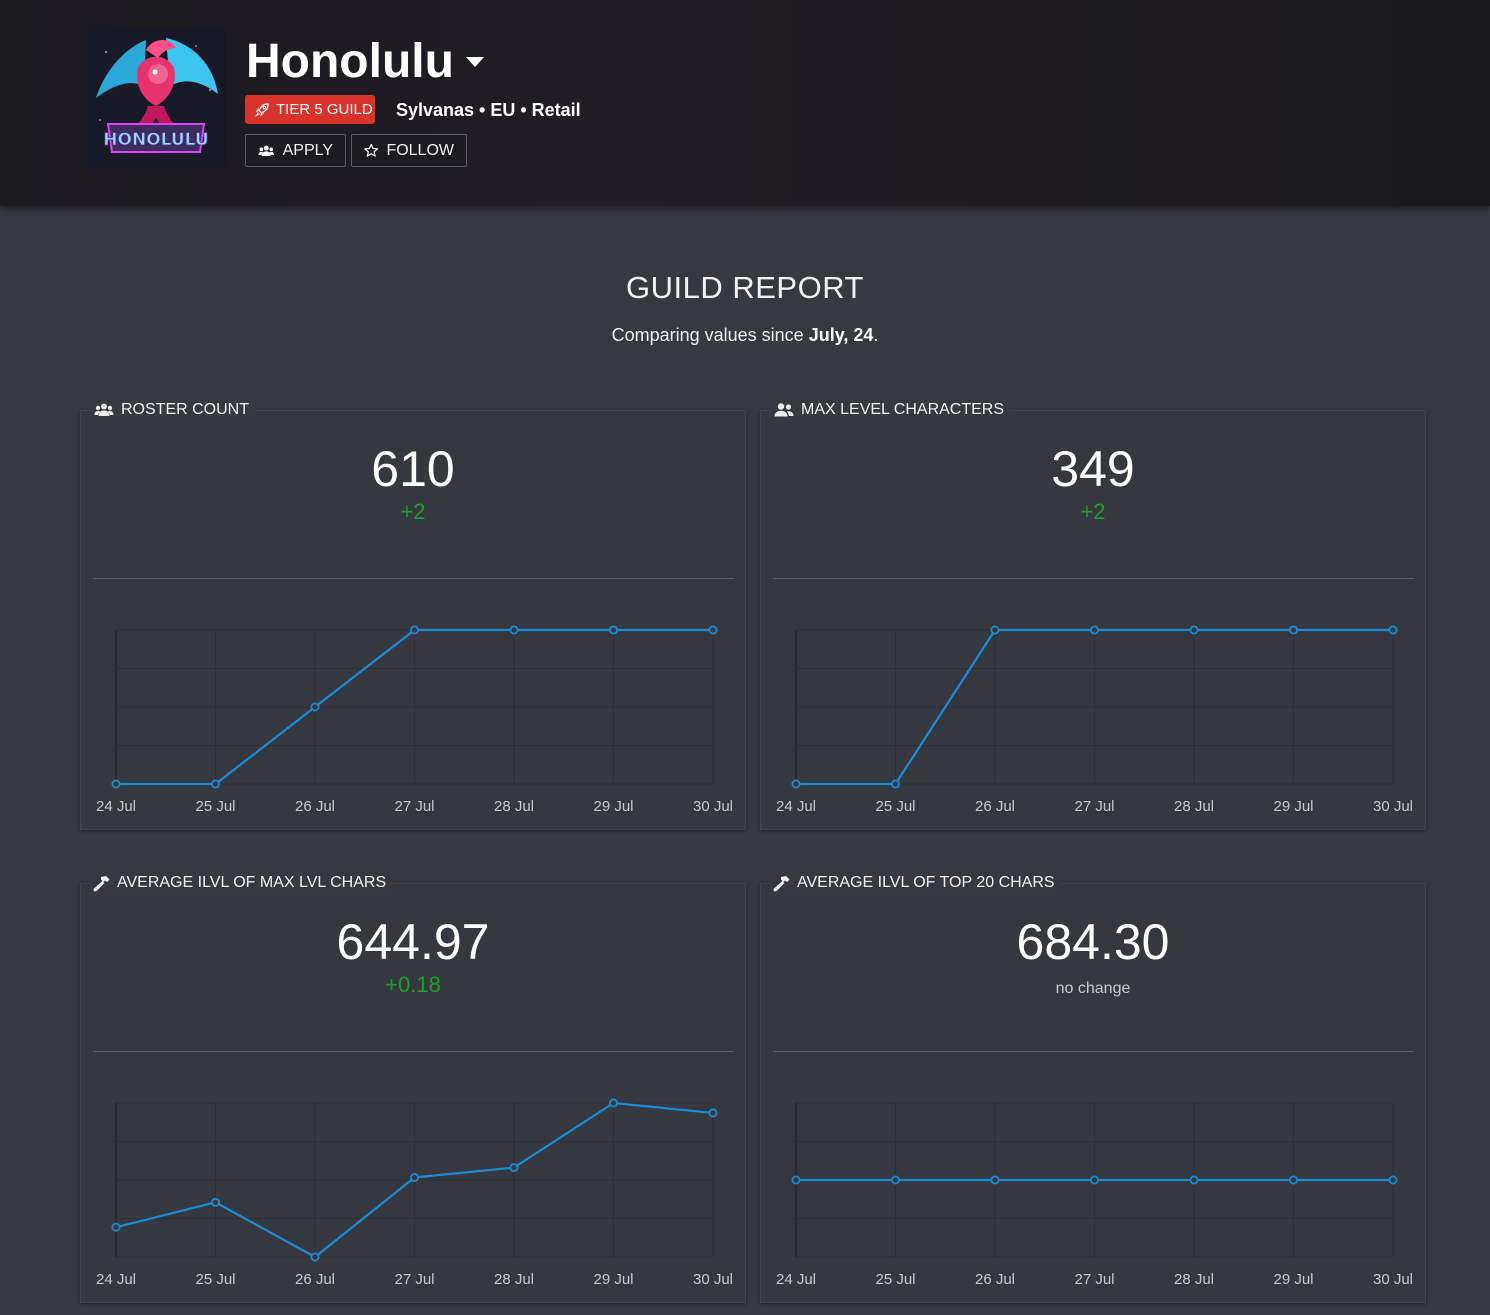  I want to click on report-subtitle: Comparing values since July, 24., so click(745, 335).